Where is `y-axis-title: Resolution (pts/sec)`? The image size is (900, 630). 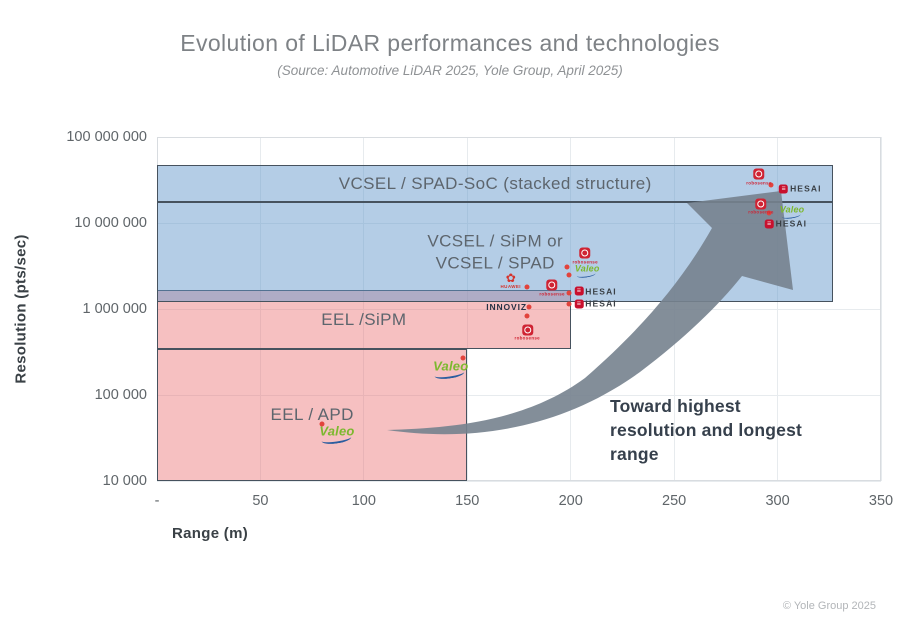
y-axis-title: Resolution (pts/sec) is located at coordinates (21, 309).